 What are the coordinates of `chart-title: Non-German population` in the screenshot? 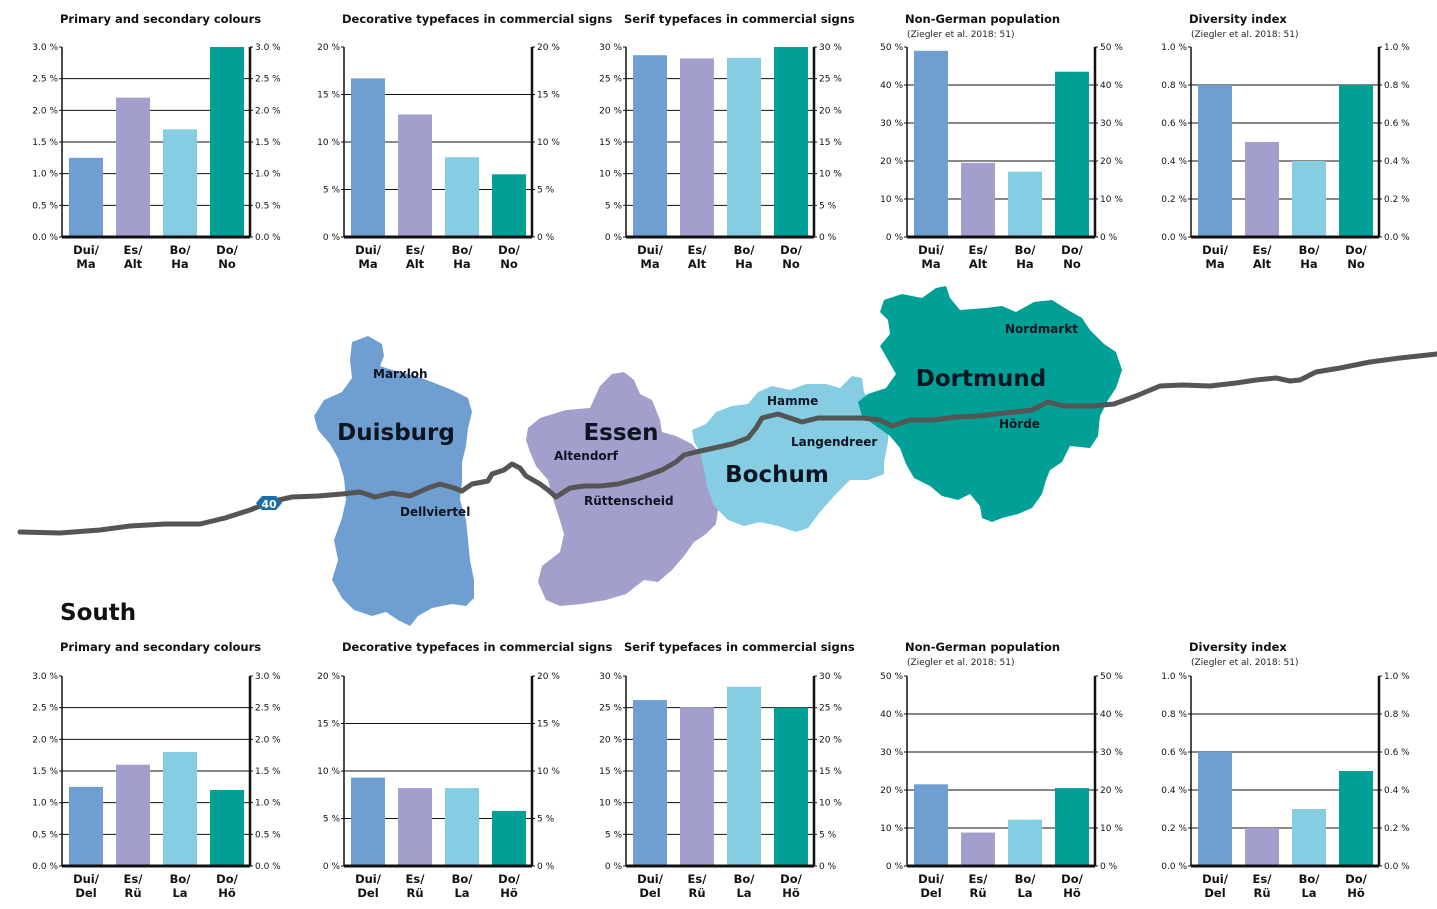 It's located at (982, 647).